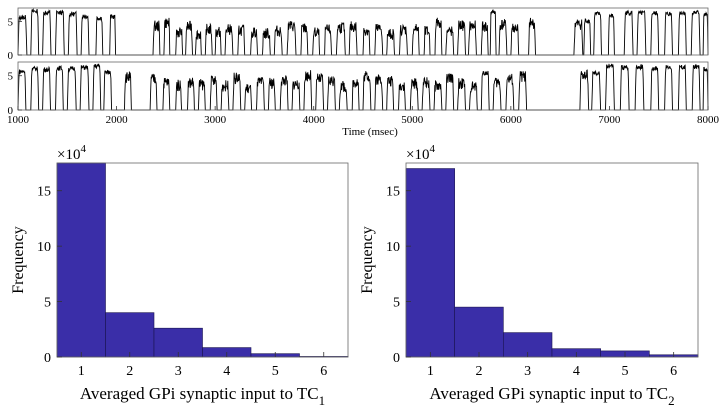 The height and width of the screenshot is (420, 728). What do you see at coordinates (314, 120) in the screenshot?
I see `x-tick-label: 4000` at bounding box center [314, 120].